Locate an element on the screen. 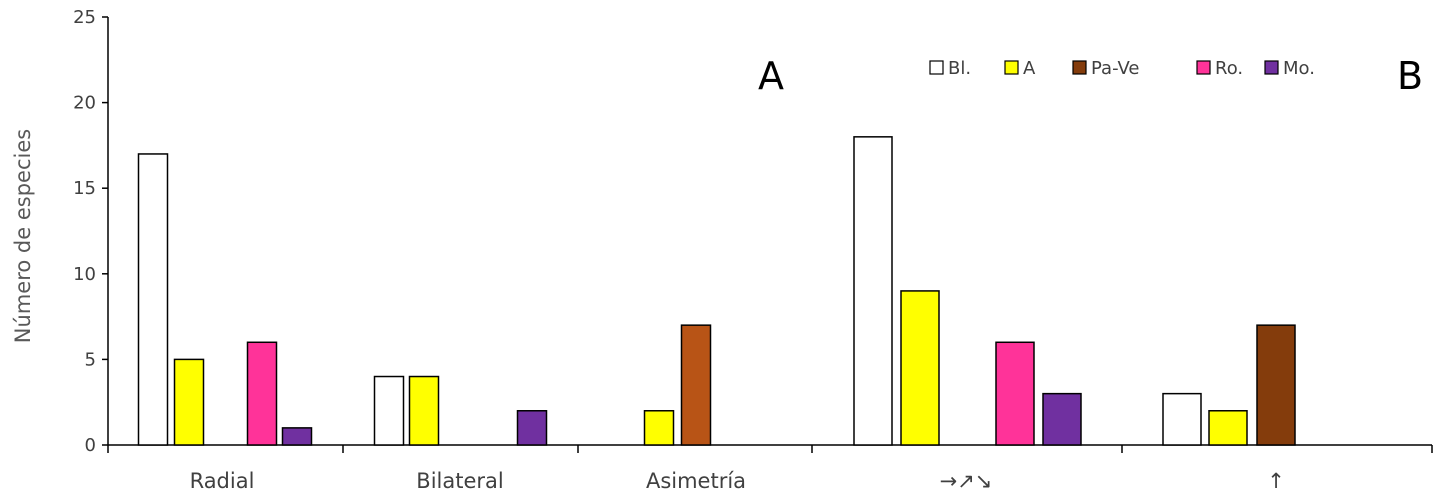  x-axis is located at coordinates (770, 448).